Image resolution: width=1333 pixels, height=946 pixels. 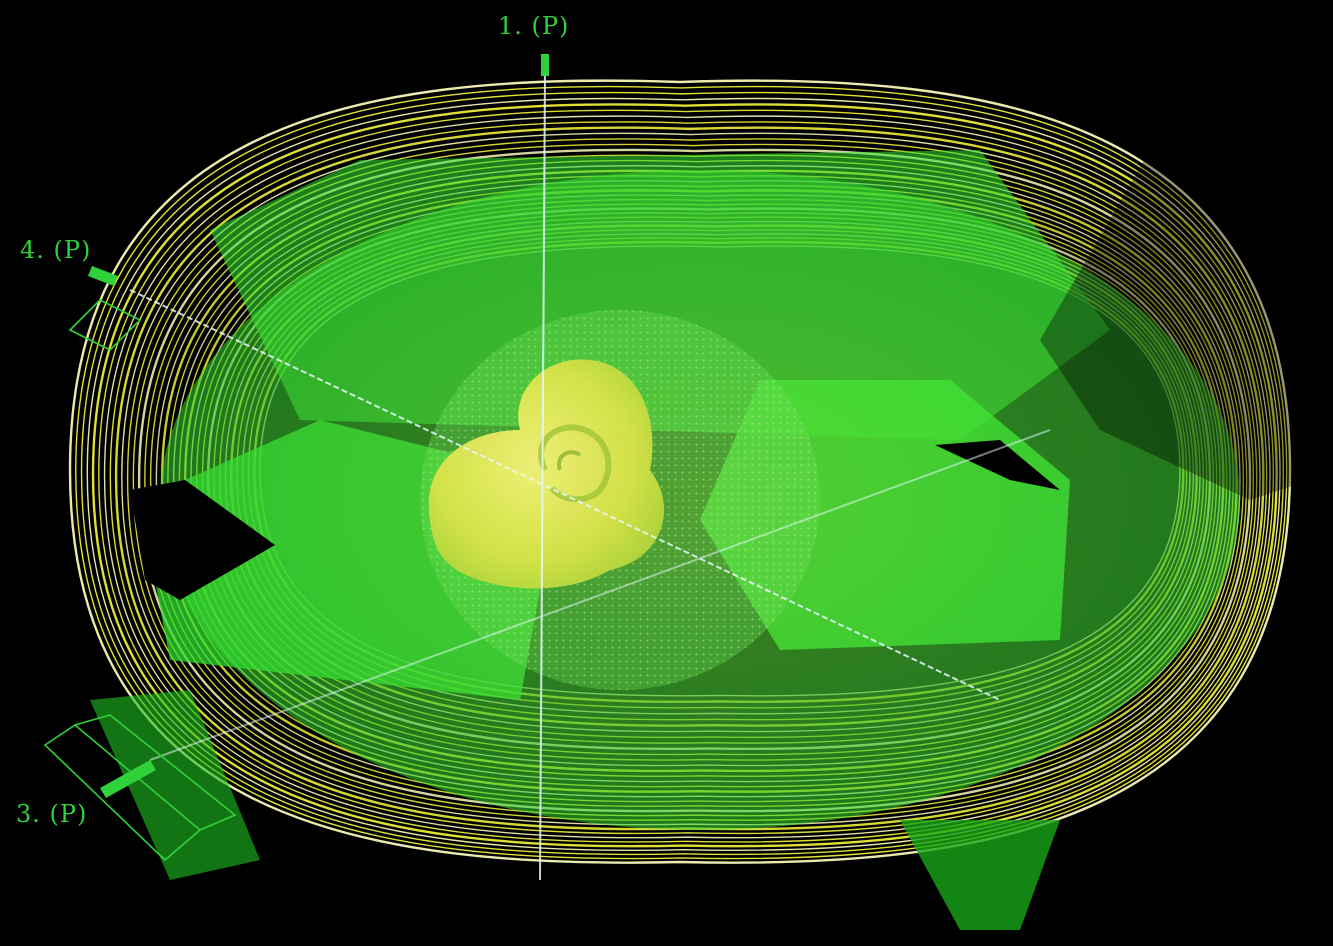 What do you see at coordinates (128, 779) in the screenshot?
I see `beam-3-marker` at bounding box center [128, 779].